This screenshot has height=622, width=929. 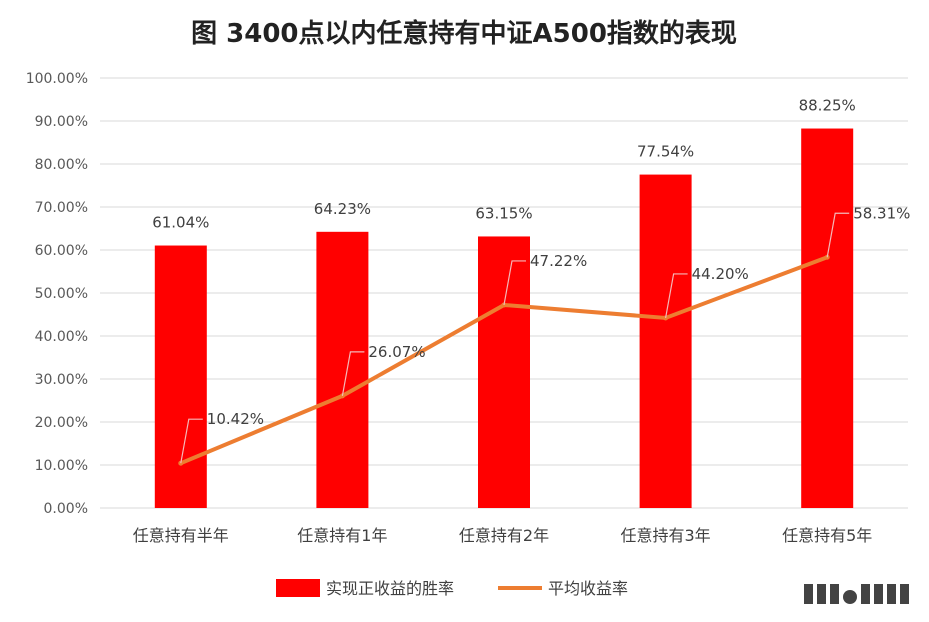 What do you see at coordinates (66, 509) in the screenshot?
I see `y-tick-label: 0.00%` at bounding box center [66, 509].